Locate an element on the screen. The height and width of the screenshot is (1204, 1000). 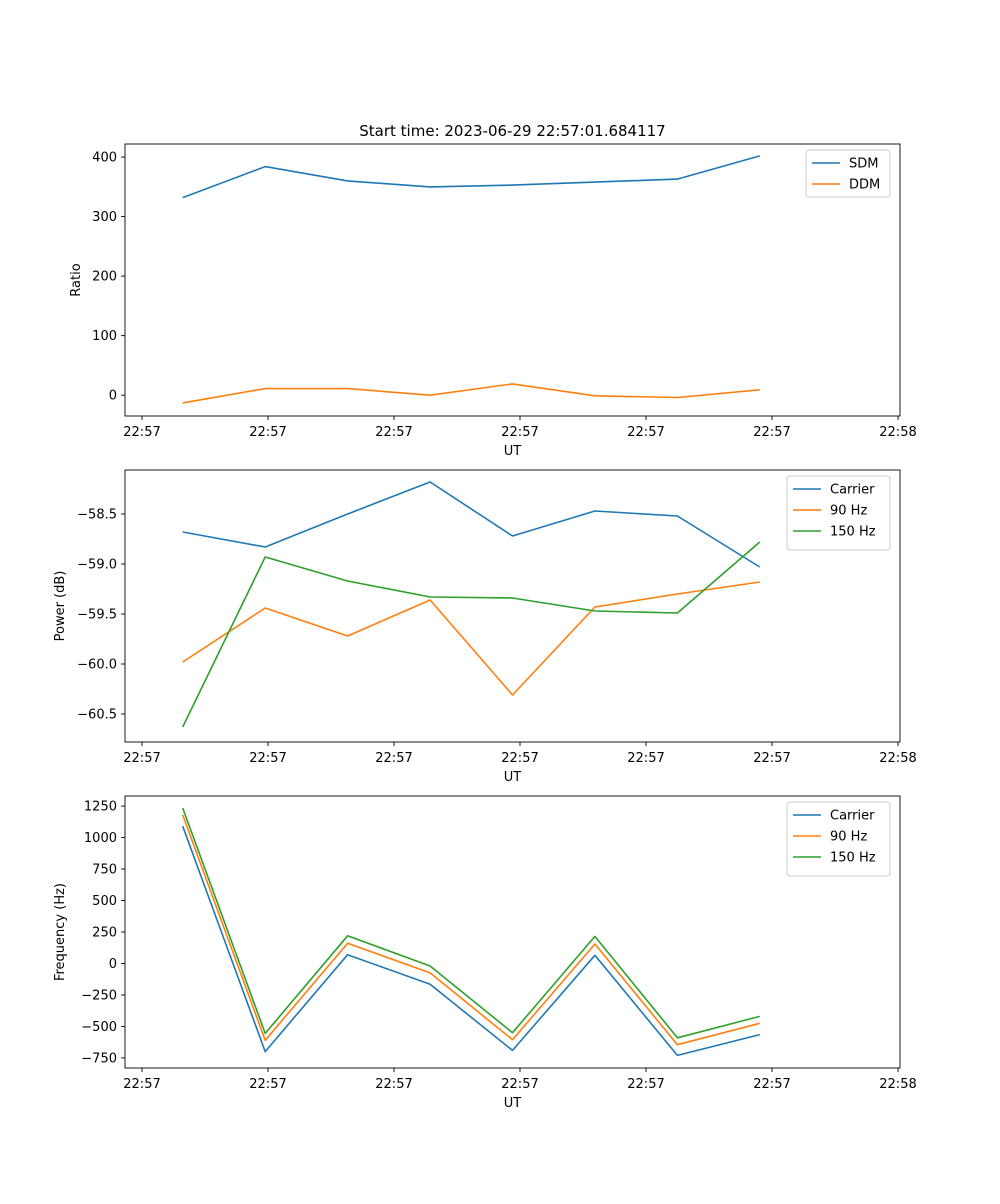
y-tick-label: 100 is located at coordinates (104, 336).